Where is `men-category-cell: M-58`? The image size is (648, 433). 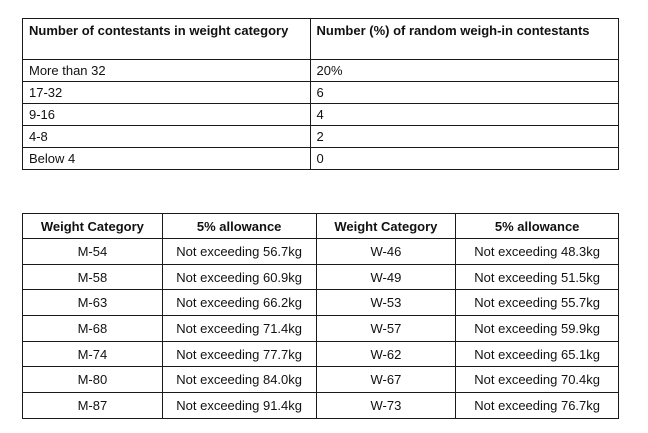 men-category-cell: M-58 is located at coordinates (92, 277).